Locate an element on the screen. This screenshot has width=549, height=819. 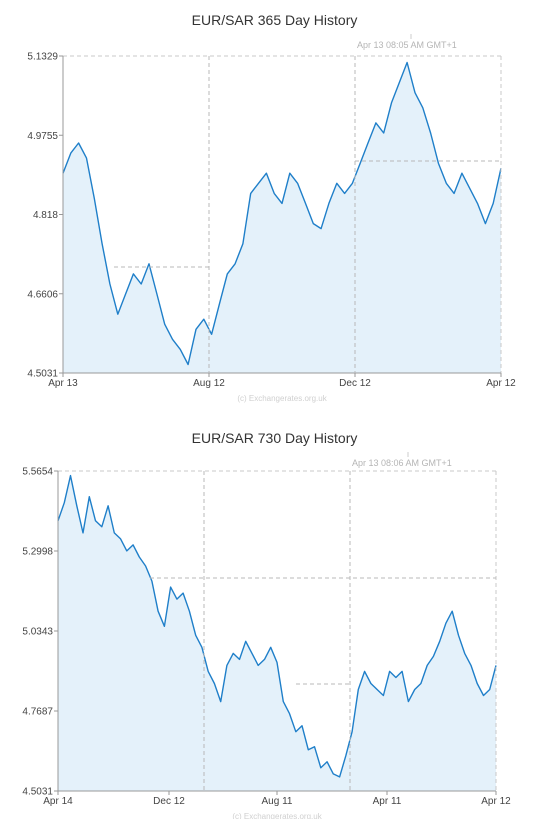
x-tick-label: Apr 13 is located at coordinates (63, 383).